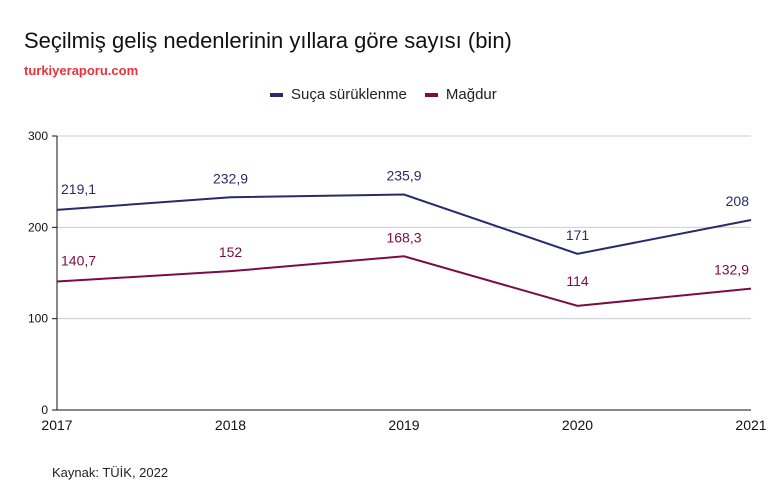  I want to click on x-tick-label: 2019, so click(403, 425).